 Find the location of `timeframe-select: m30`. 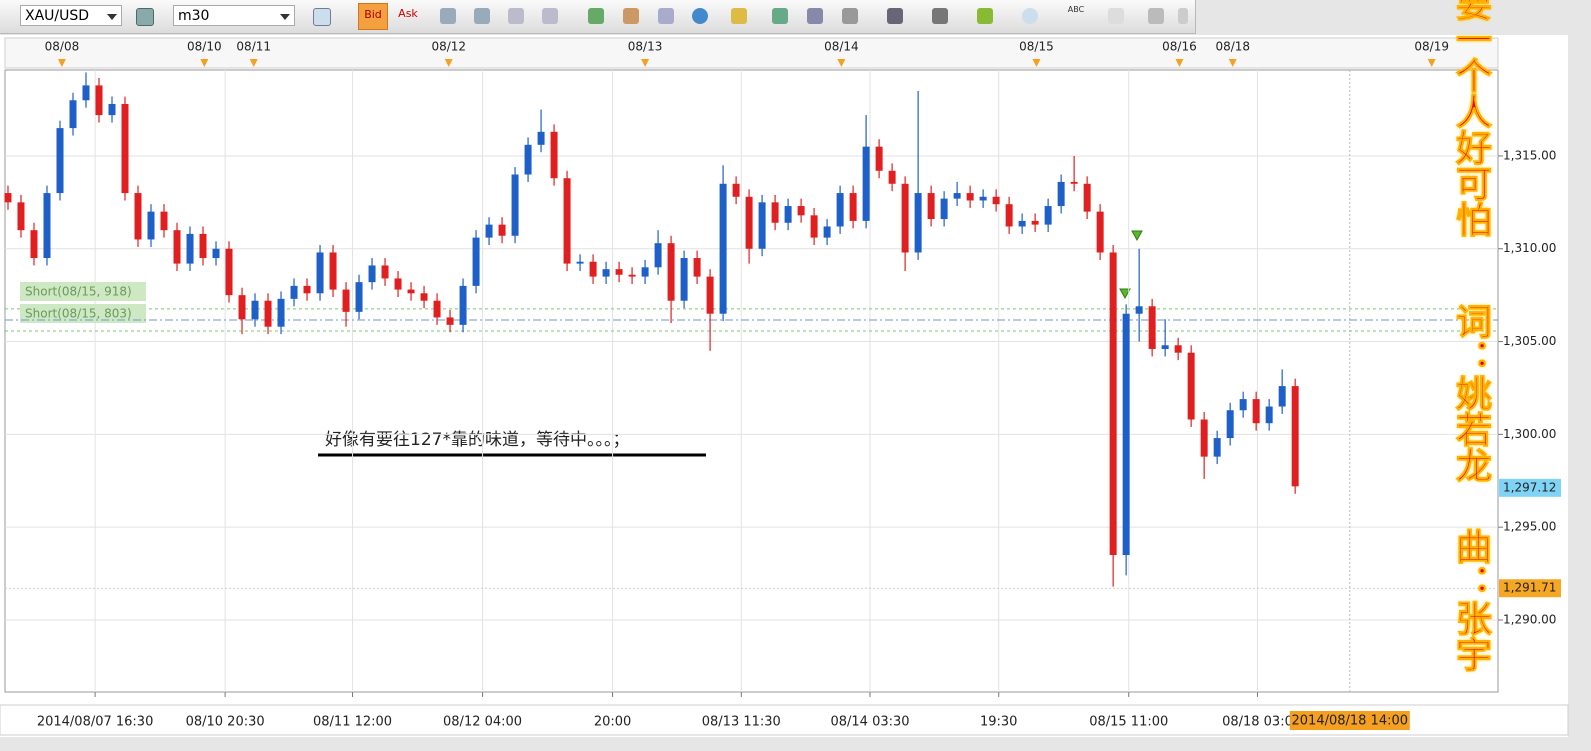

timeframe-select: m30 is located at coordinates (234, 15).